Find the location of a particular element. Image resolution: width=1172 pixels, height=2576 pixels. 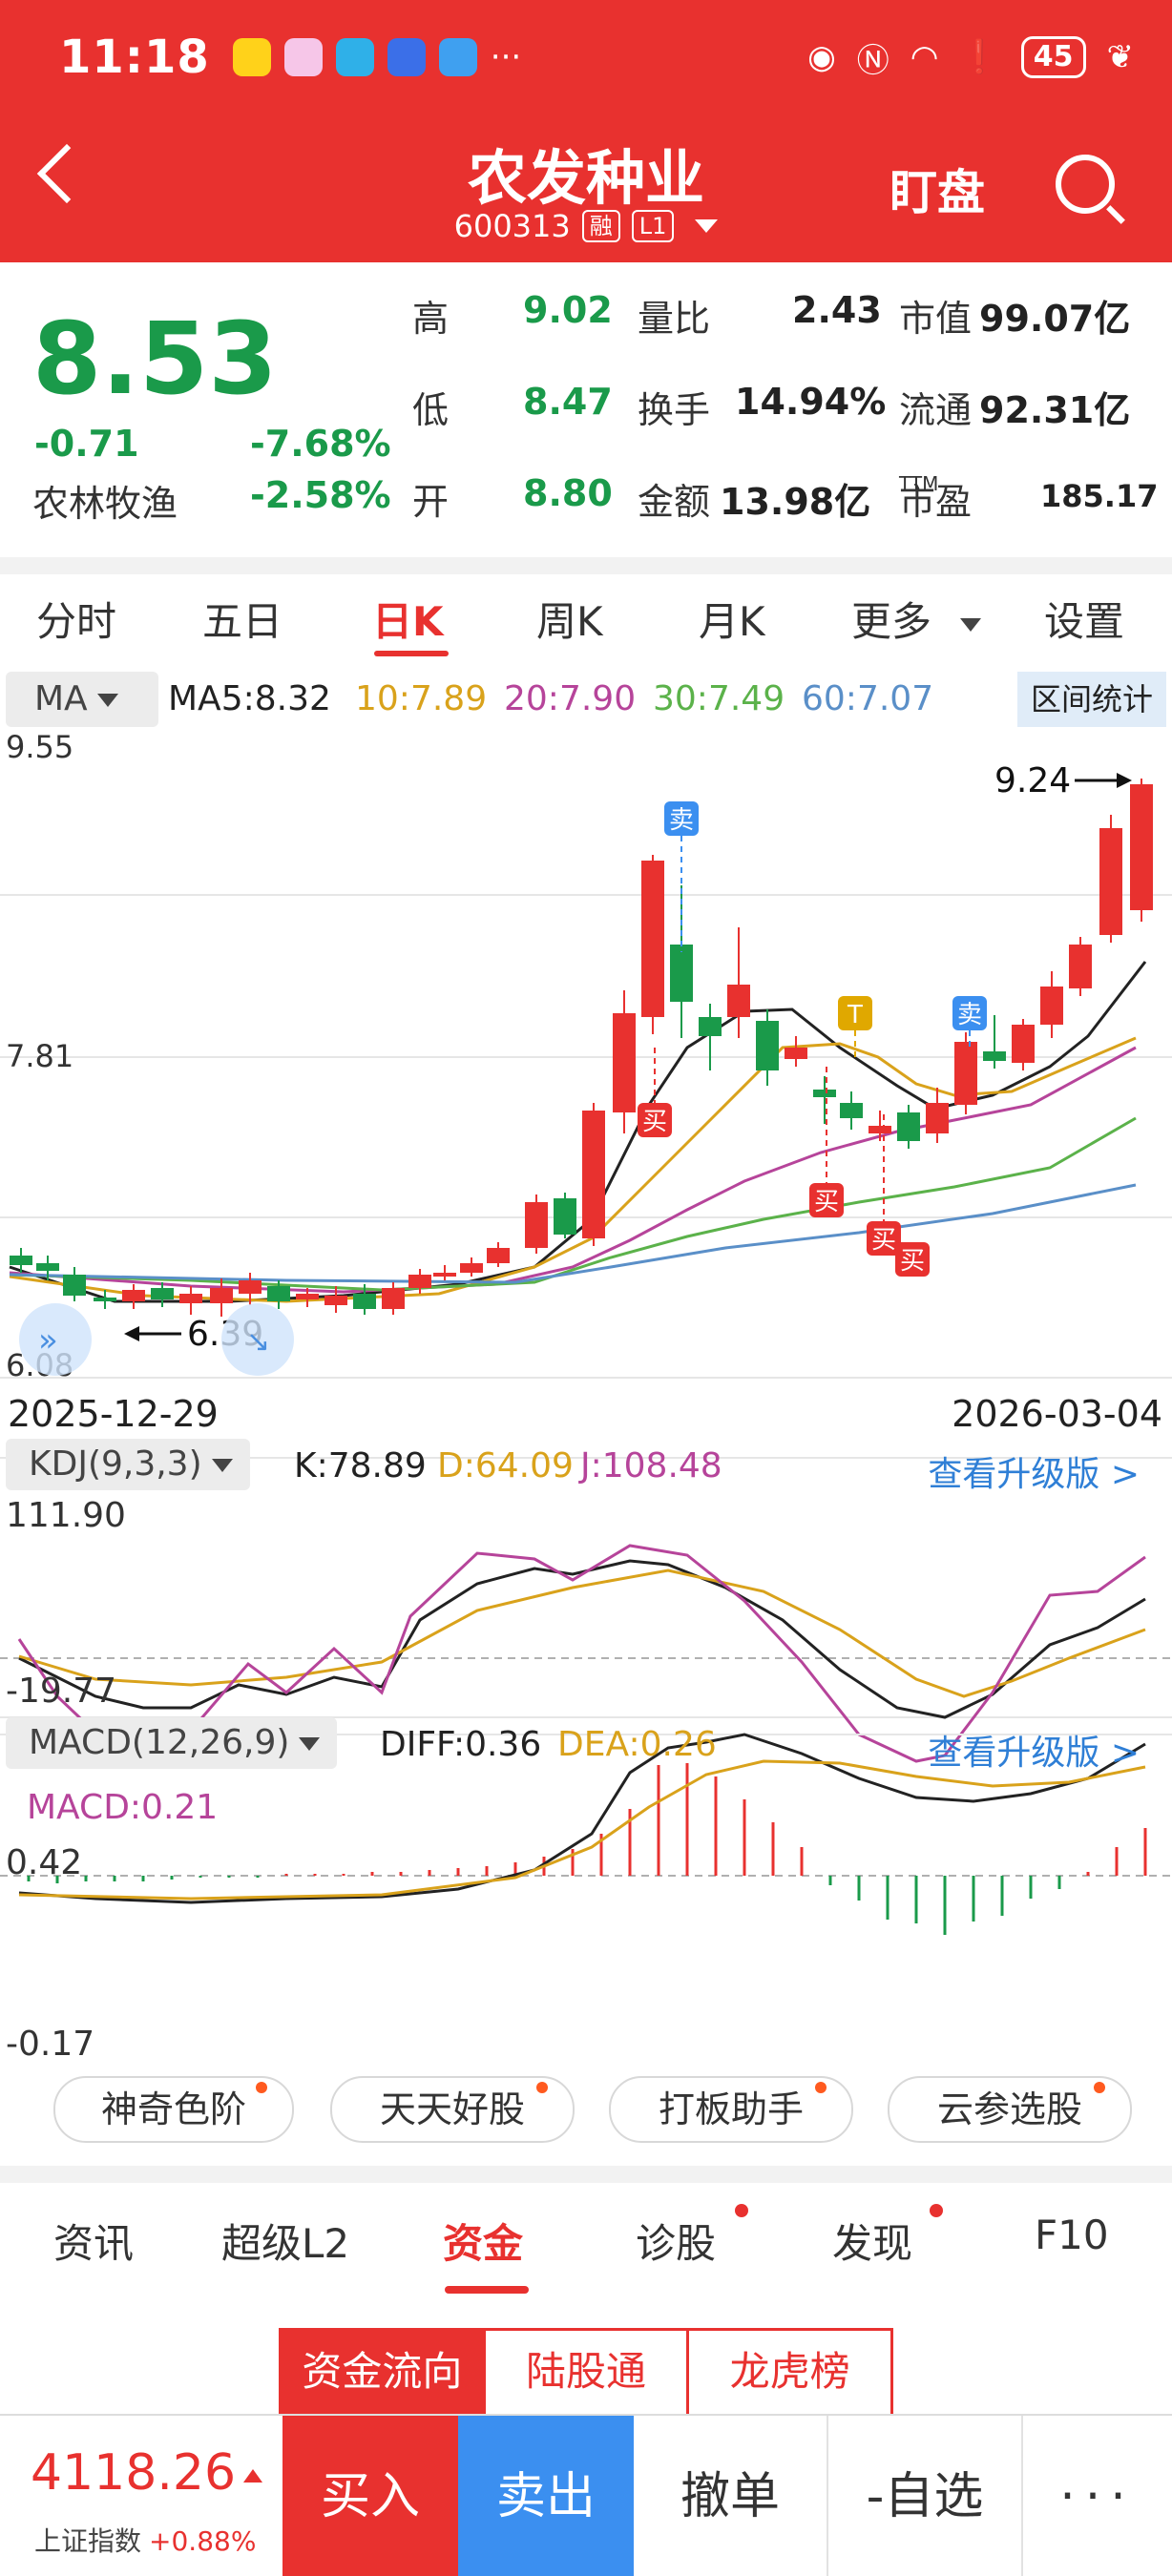

float-label: 流通 is located at coordinates (936, 410).